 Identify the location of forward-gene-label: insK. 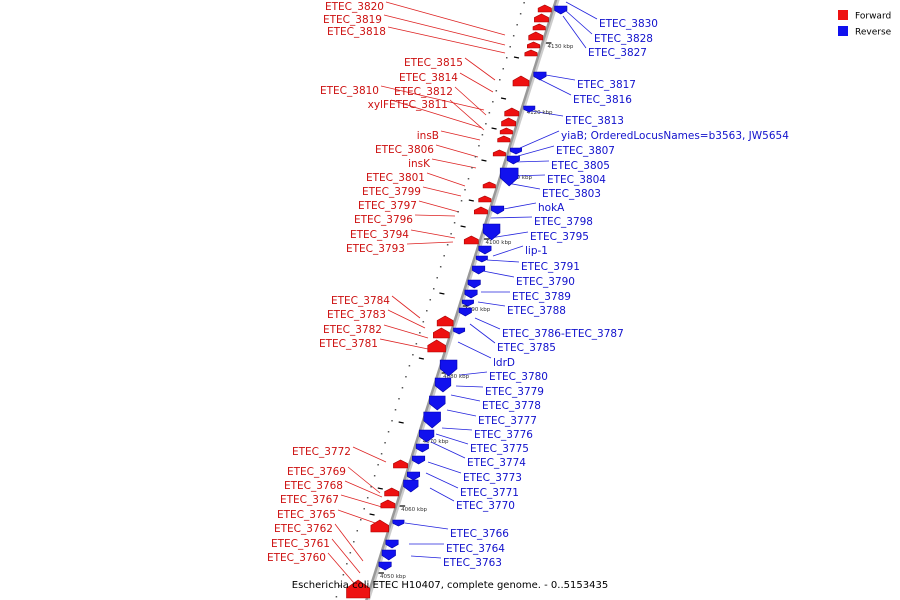
(419, 164).